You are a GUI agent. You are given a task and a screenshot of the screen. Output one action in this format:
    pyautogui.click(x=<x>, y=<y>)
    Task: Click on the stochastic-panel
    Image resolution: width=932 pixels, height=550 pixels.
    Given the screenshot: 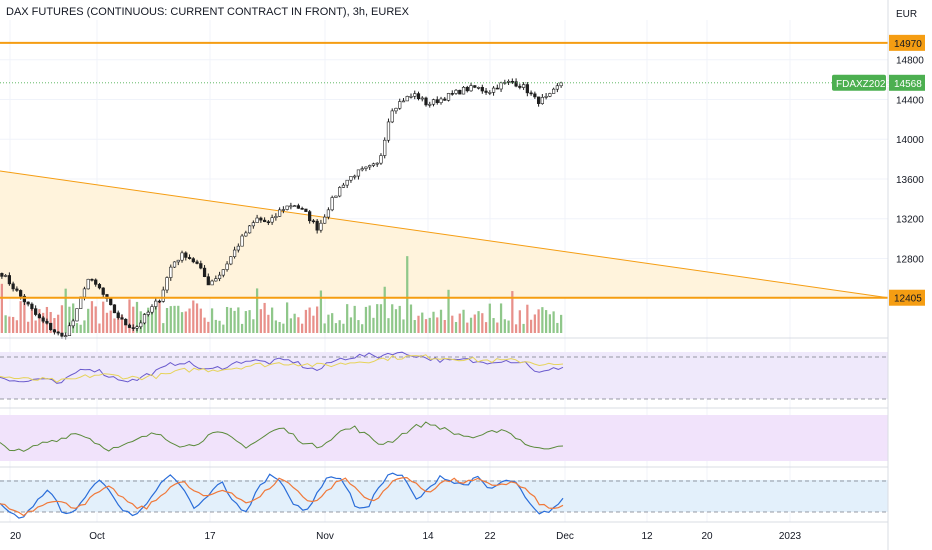 What is the action you would take?
    pyautogui.click(x=444, y=495)
    